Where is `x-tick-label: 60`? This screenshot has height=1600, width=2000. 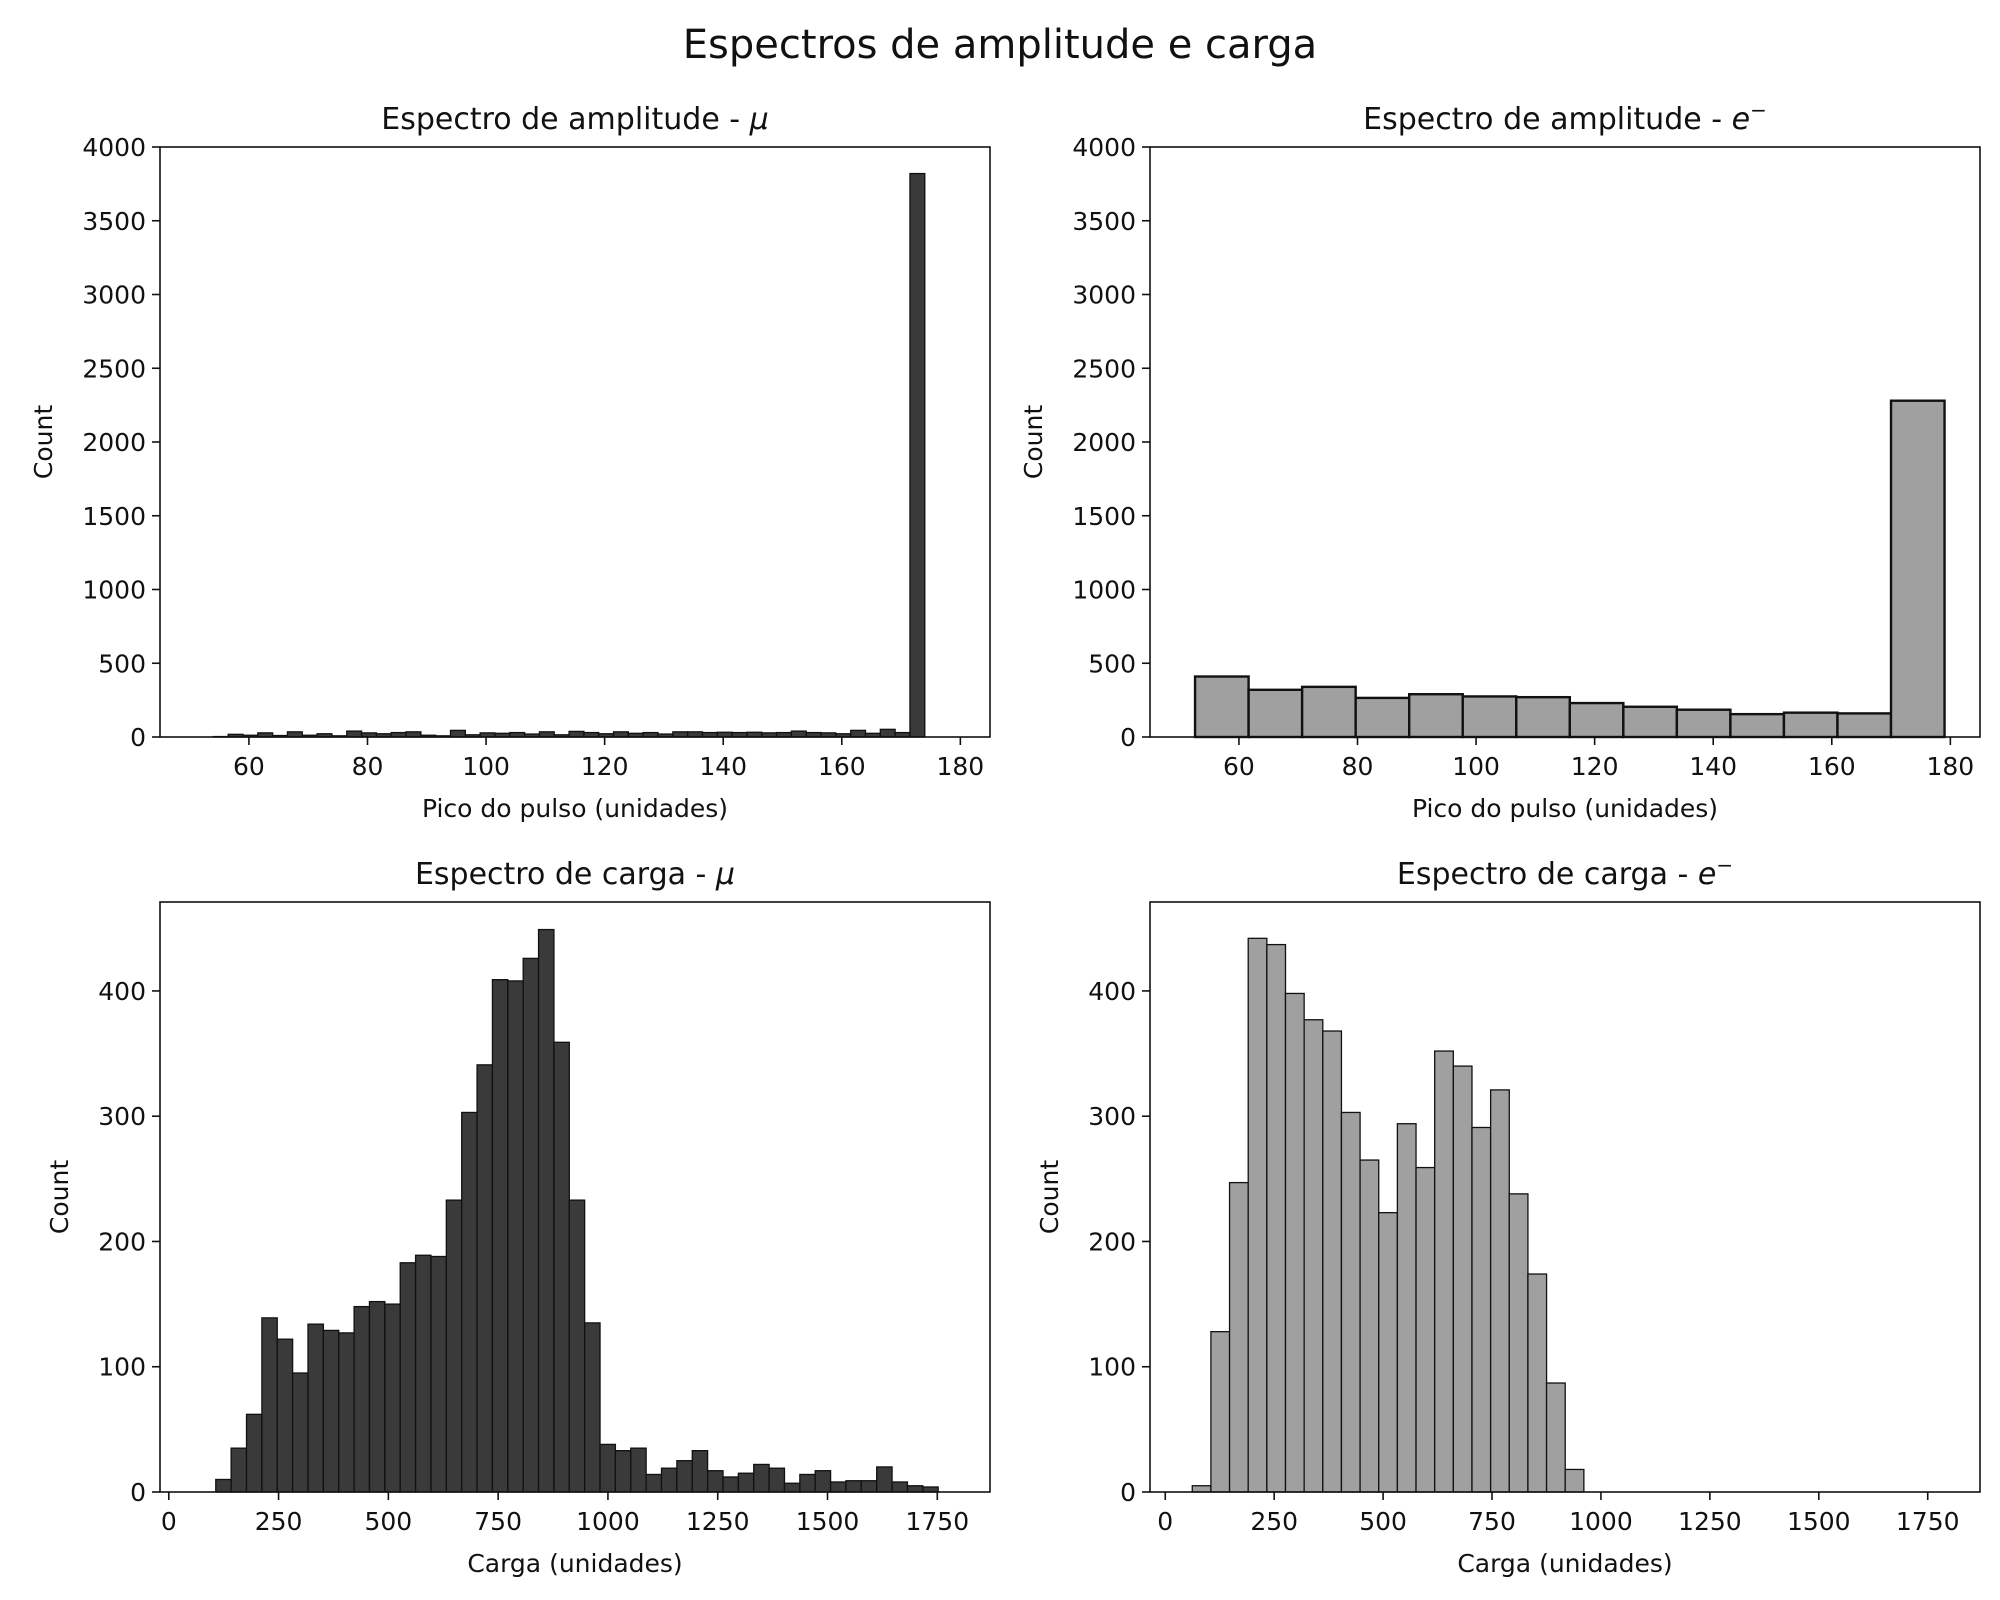
x-tick-label: 60 is located at coordinates (1239, 766).